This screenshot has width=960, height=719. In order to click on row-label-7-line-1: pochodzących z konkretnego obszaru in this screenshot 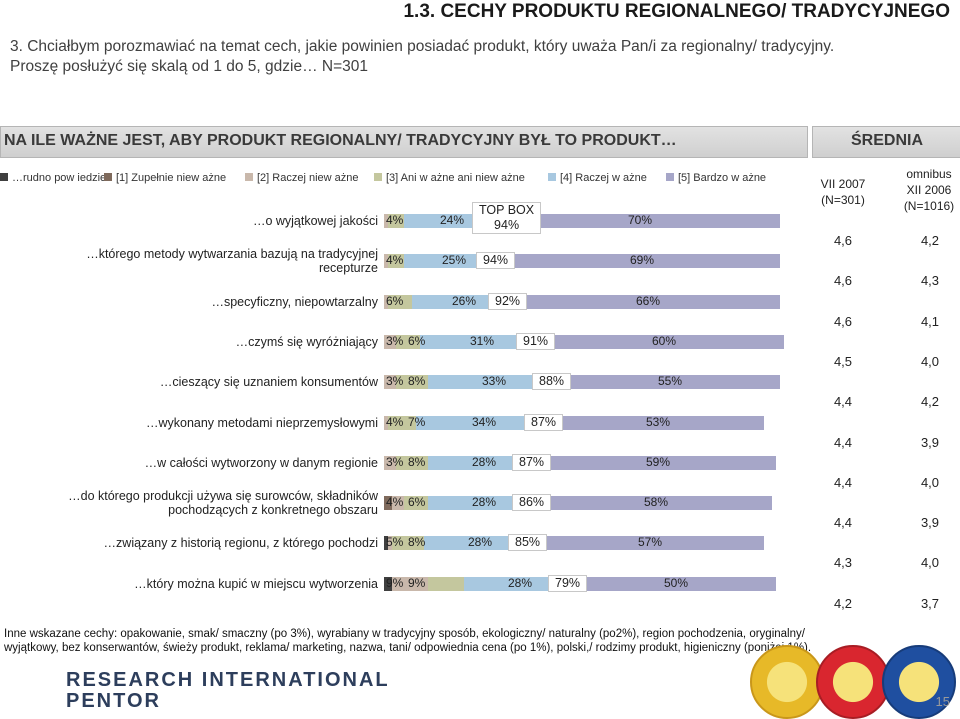, I will do `click(273, 510)`.